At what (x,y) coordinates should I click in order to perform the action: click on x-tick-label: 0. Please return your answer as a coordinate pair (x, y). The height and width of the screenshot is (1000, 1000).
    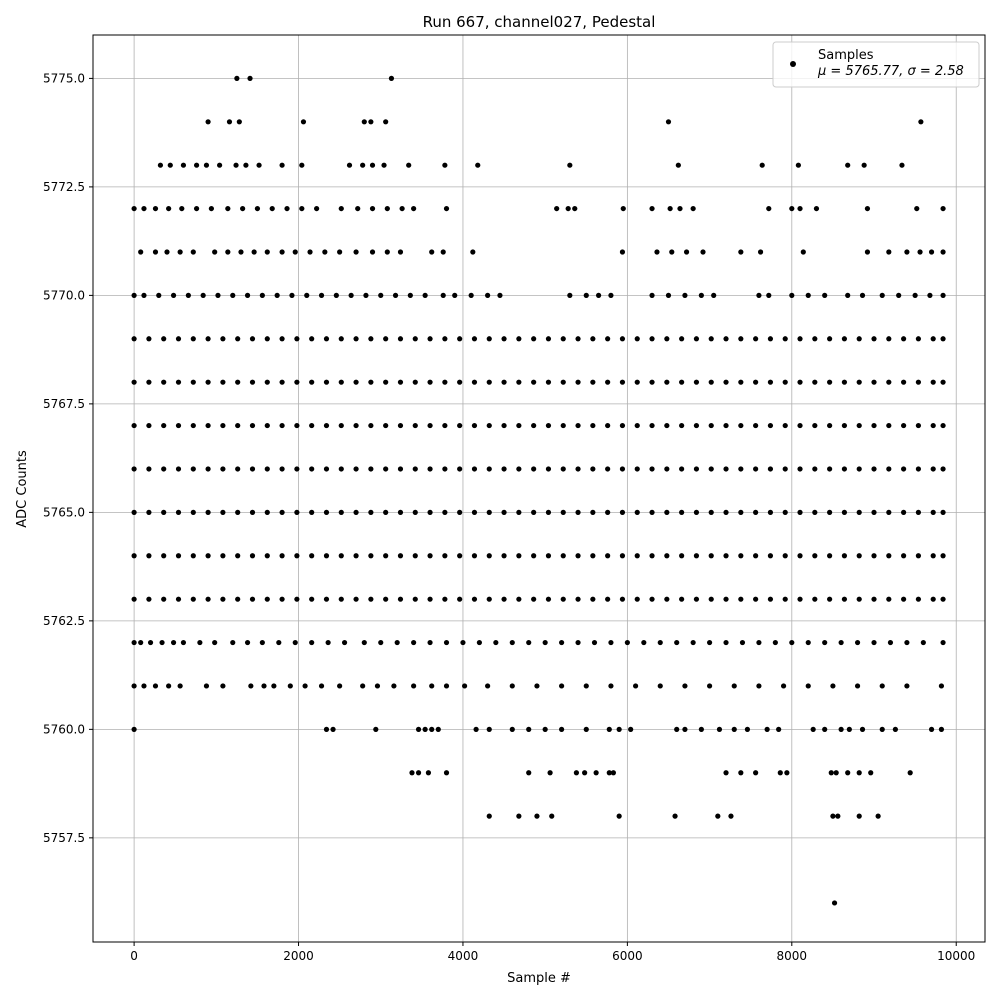
    Looking at the image, I should click on (134, 956).